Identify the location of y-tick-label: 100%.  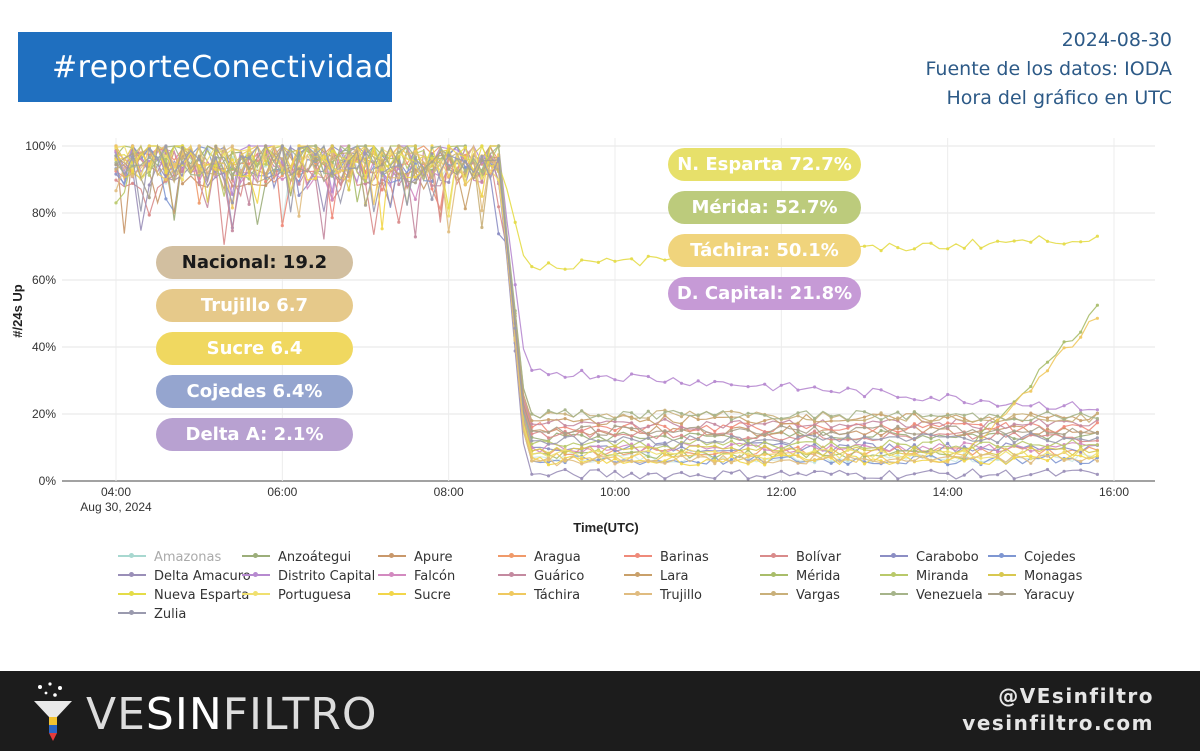
(40, 146).